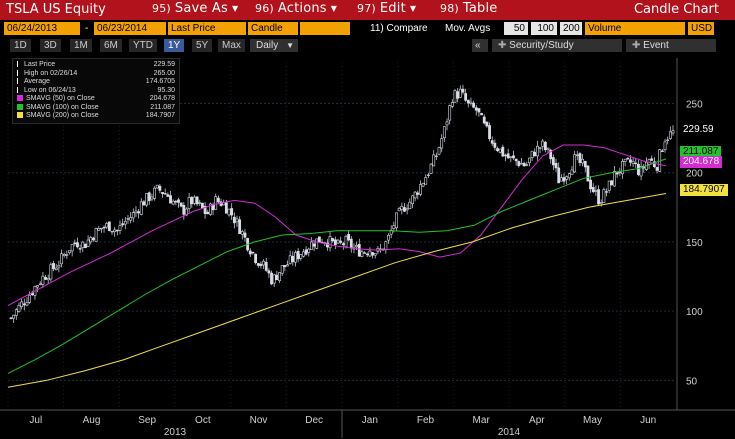 The image size is (735, 439). What do you see at coordinates (274, 45) in the screenshot?
I see `period-select: Daily ▼` at bounding box center [274, 45].